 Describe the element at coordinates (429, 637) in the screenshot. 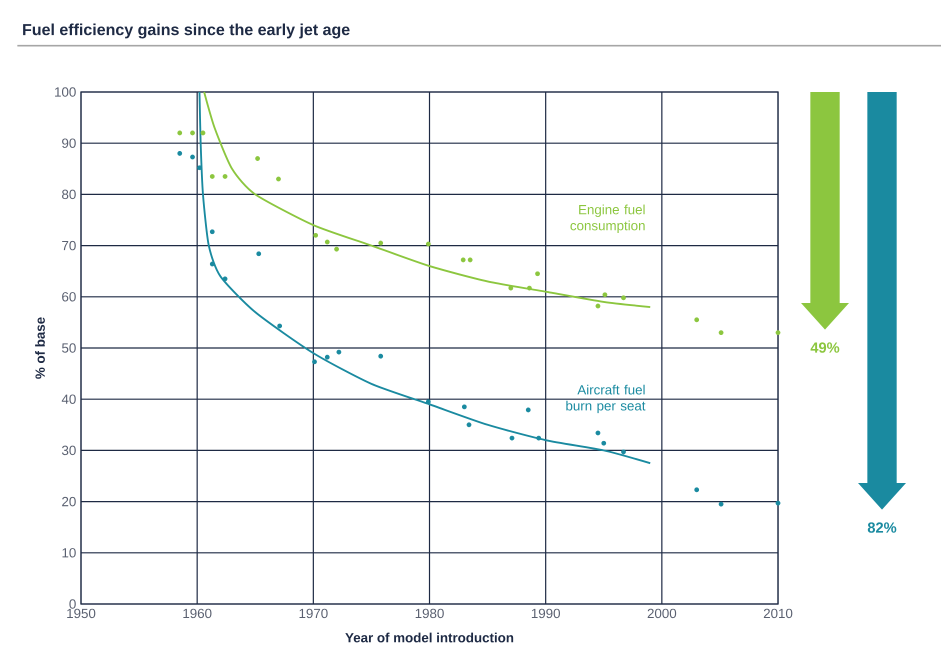

I see `x-axis-title: Year of model introduction` at that location.